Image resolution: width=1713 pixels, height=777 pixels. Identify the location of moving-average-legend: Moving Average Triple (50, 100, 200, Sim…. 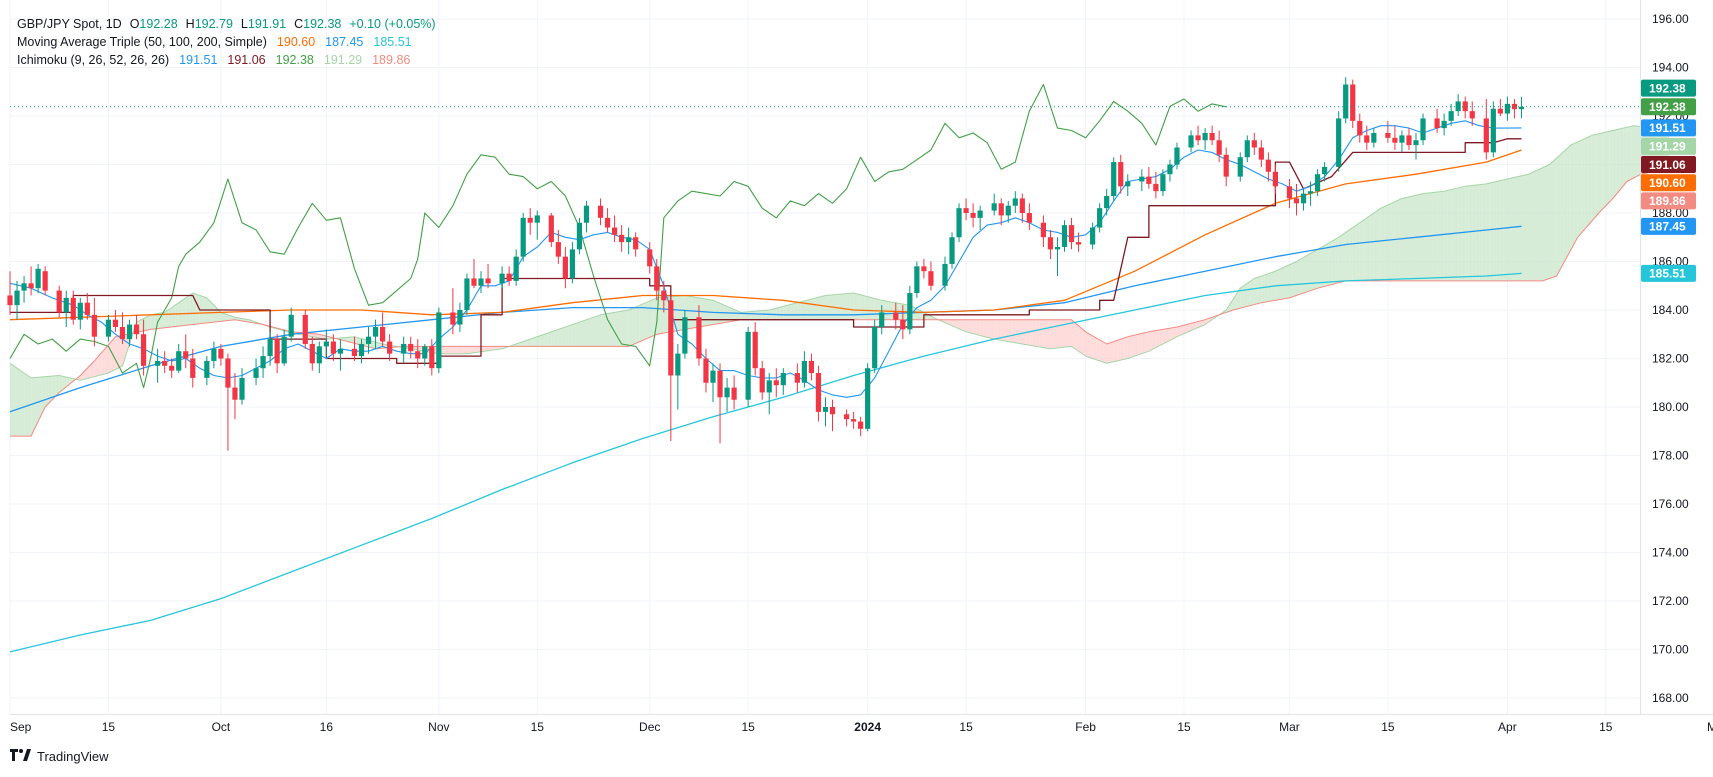
(217, 42).